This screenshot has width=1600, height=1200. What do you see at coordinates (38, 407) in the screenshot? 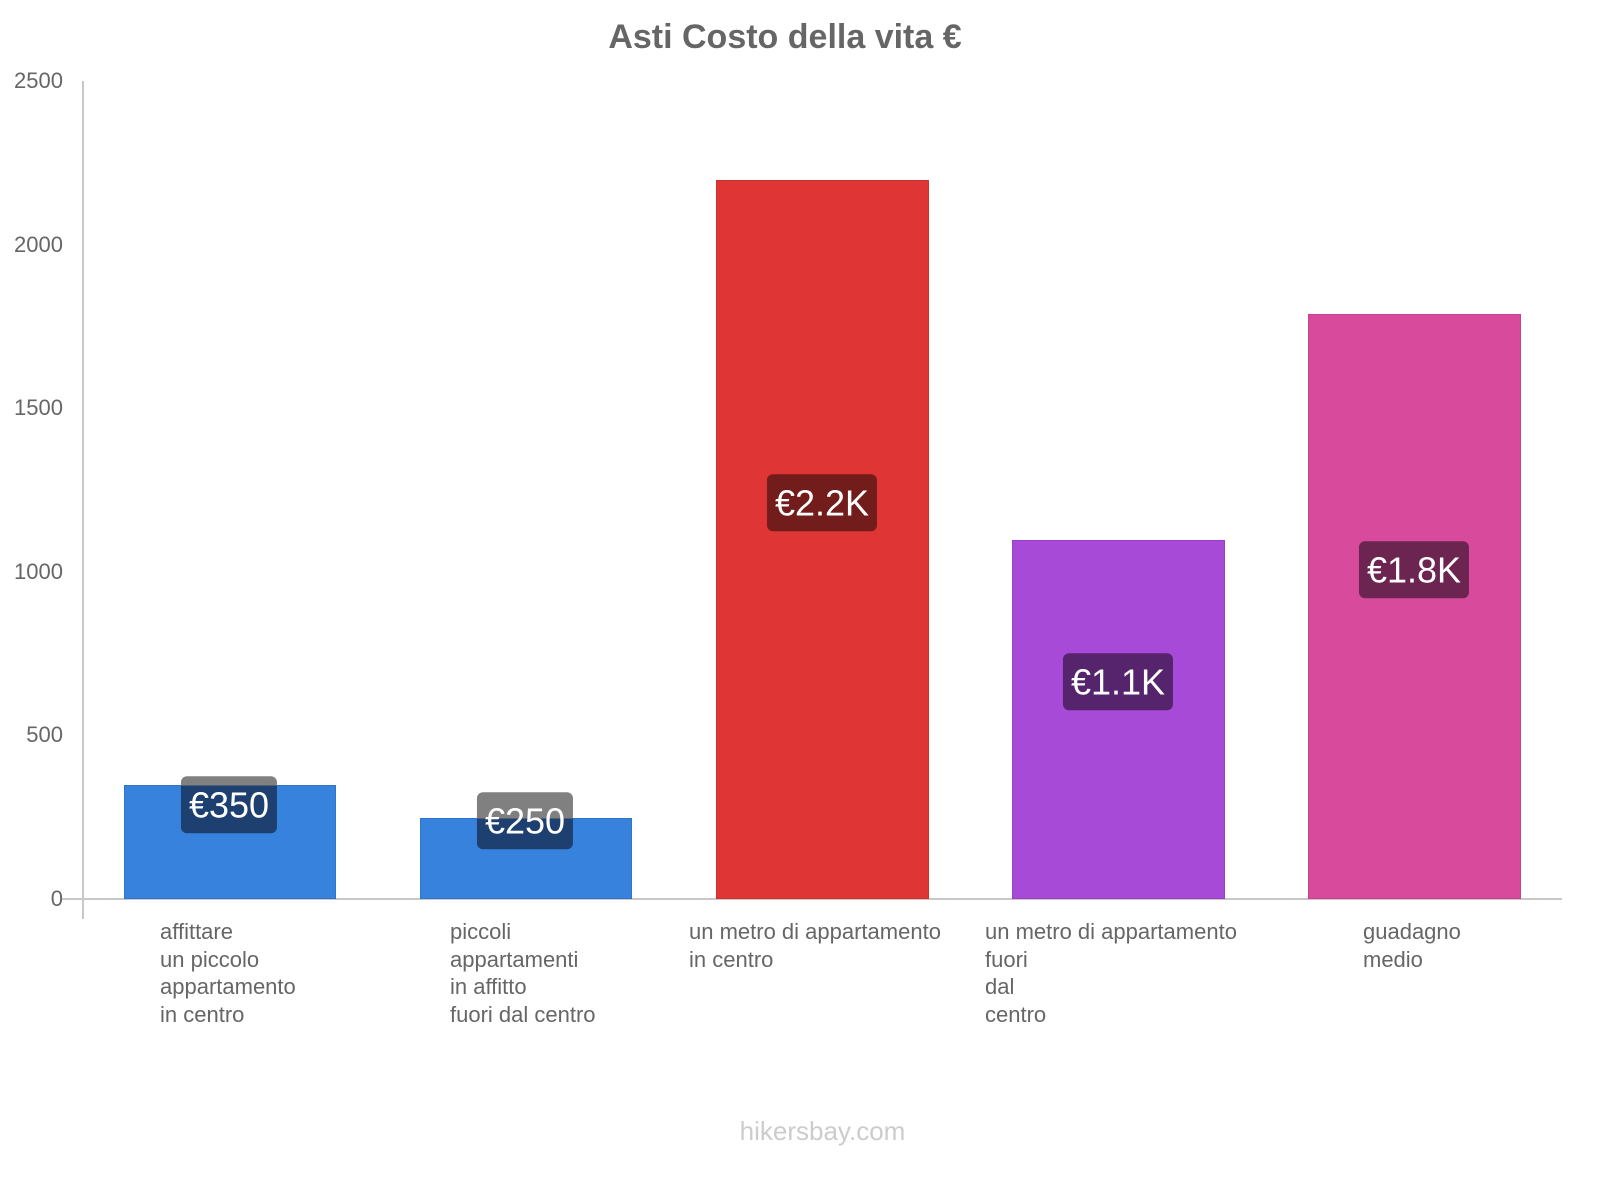
I see `y-tick-label: 1500` at bounding box center [38, 407].